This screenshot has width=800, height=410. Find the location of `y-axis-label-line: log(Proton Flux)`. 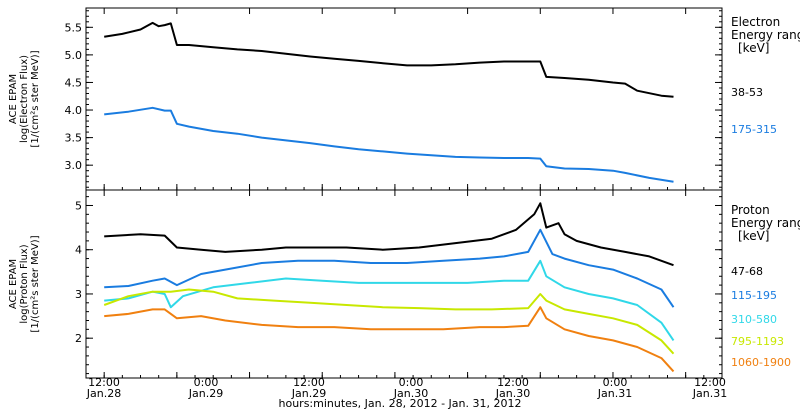

y-axis-label-line: log(Proton Flux) is located at coordinates (24, 283).